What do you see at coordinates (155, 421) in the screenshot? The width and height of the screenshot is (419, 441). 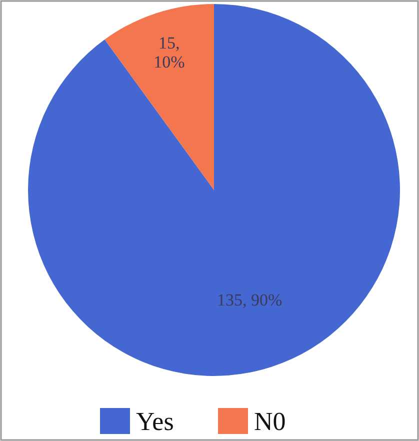 I see `legend-label: Yes` at bounding box center [155, 421].